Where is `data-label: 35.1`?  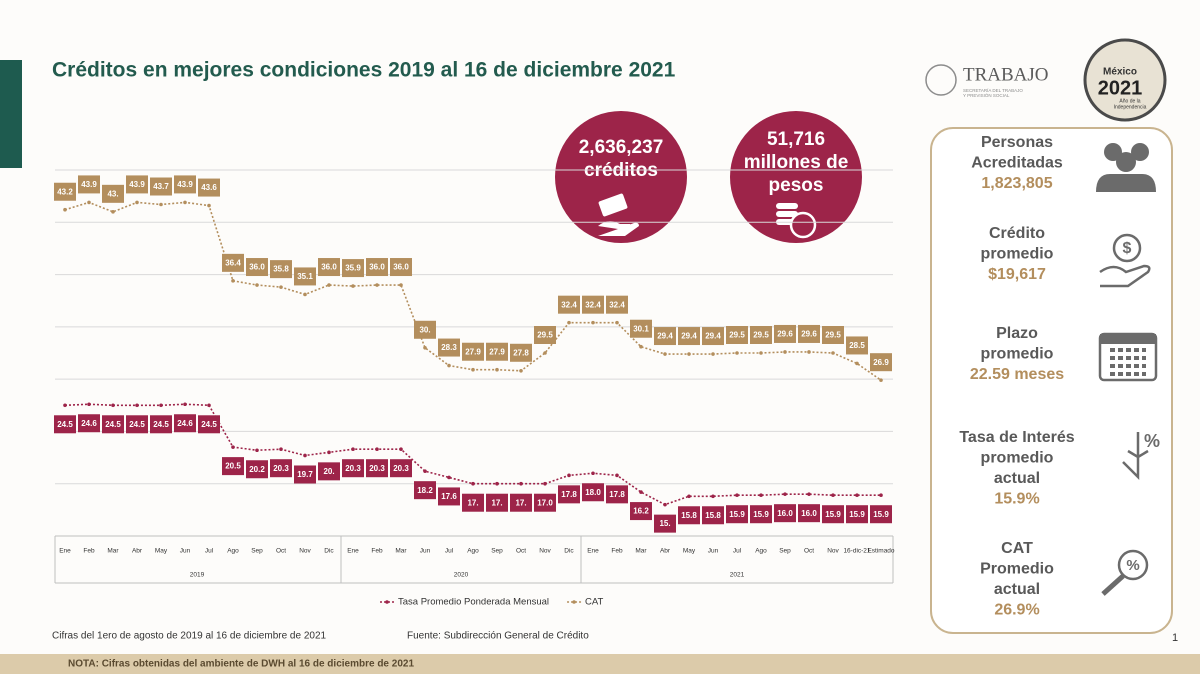
data-label: 35.1 is located at coordinates (305, 276).